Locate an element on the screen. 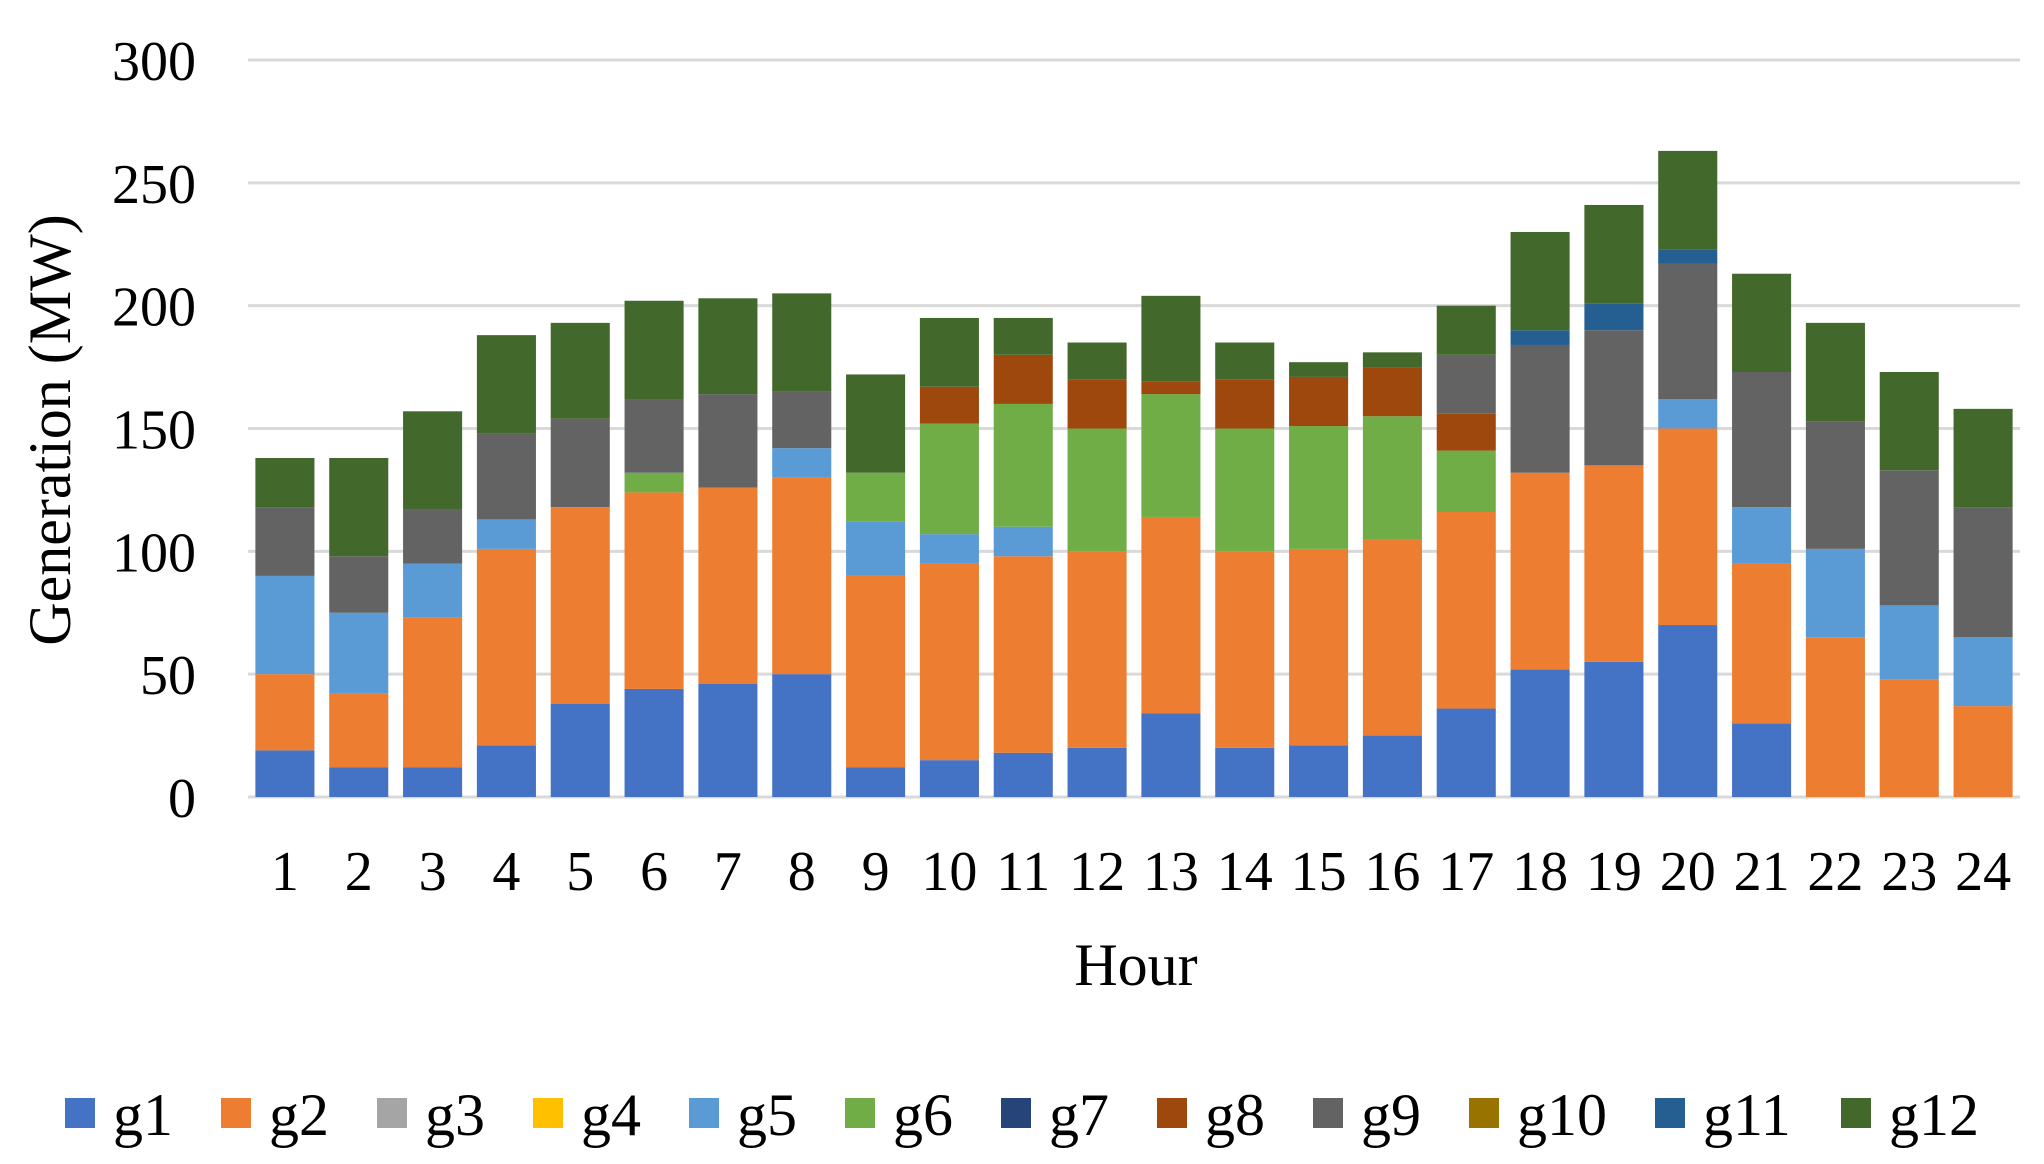 The image size is (2044, 1164). x-axis-title: Hour is located at coordinates (1135, 965).